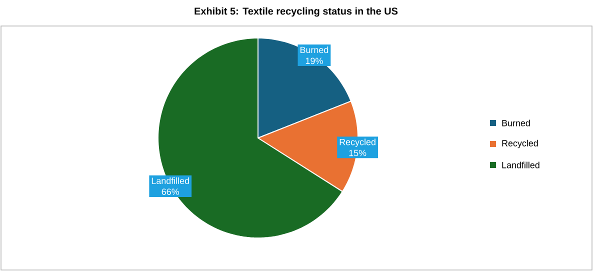 This screenshot has height=271, width=593. I want to click on data-label: 19%, so click(314, 61).